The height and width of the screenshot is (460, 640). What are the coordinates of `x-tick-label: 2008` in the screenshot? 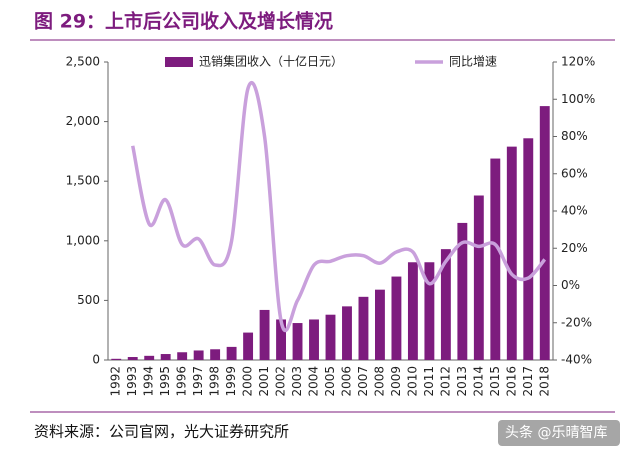 It's located at (379, 381).